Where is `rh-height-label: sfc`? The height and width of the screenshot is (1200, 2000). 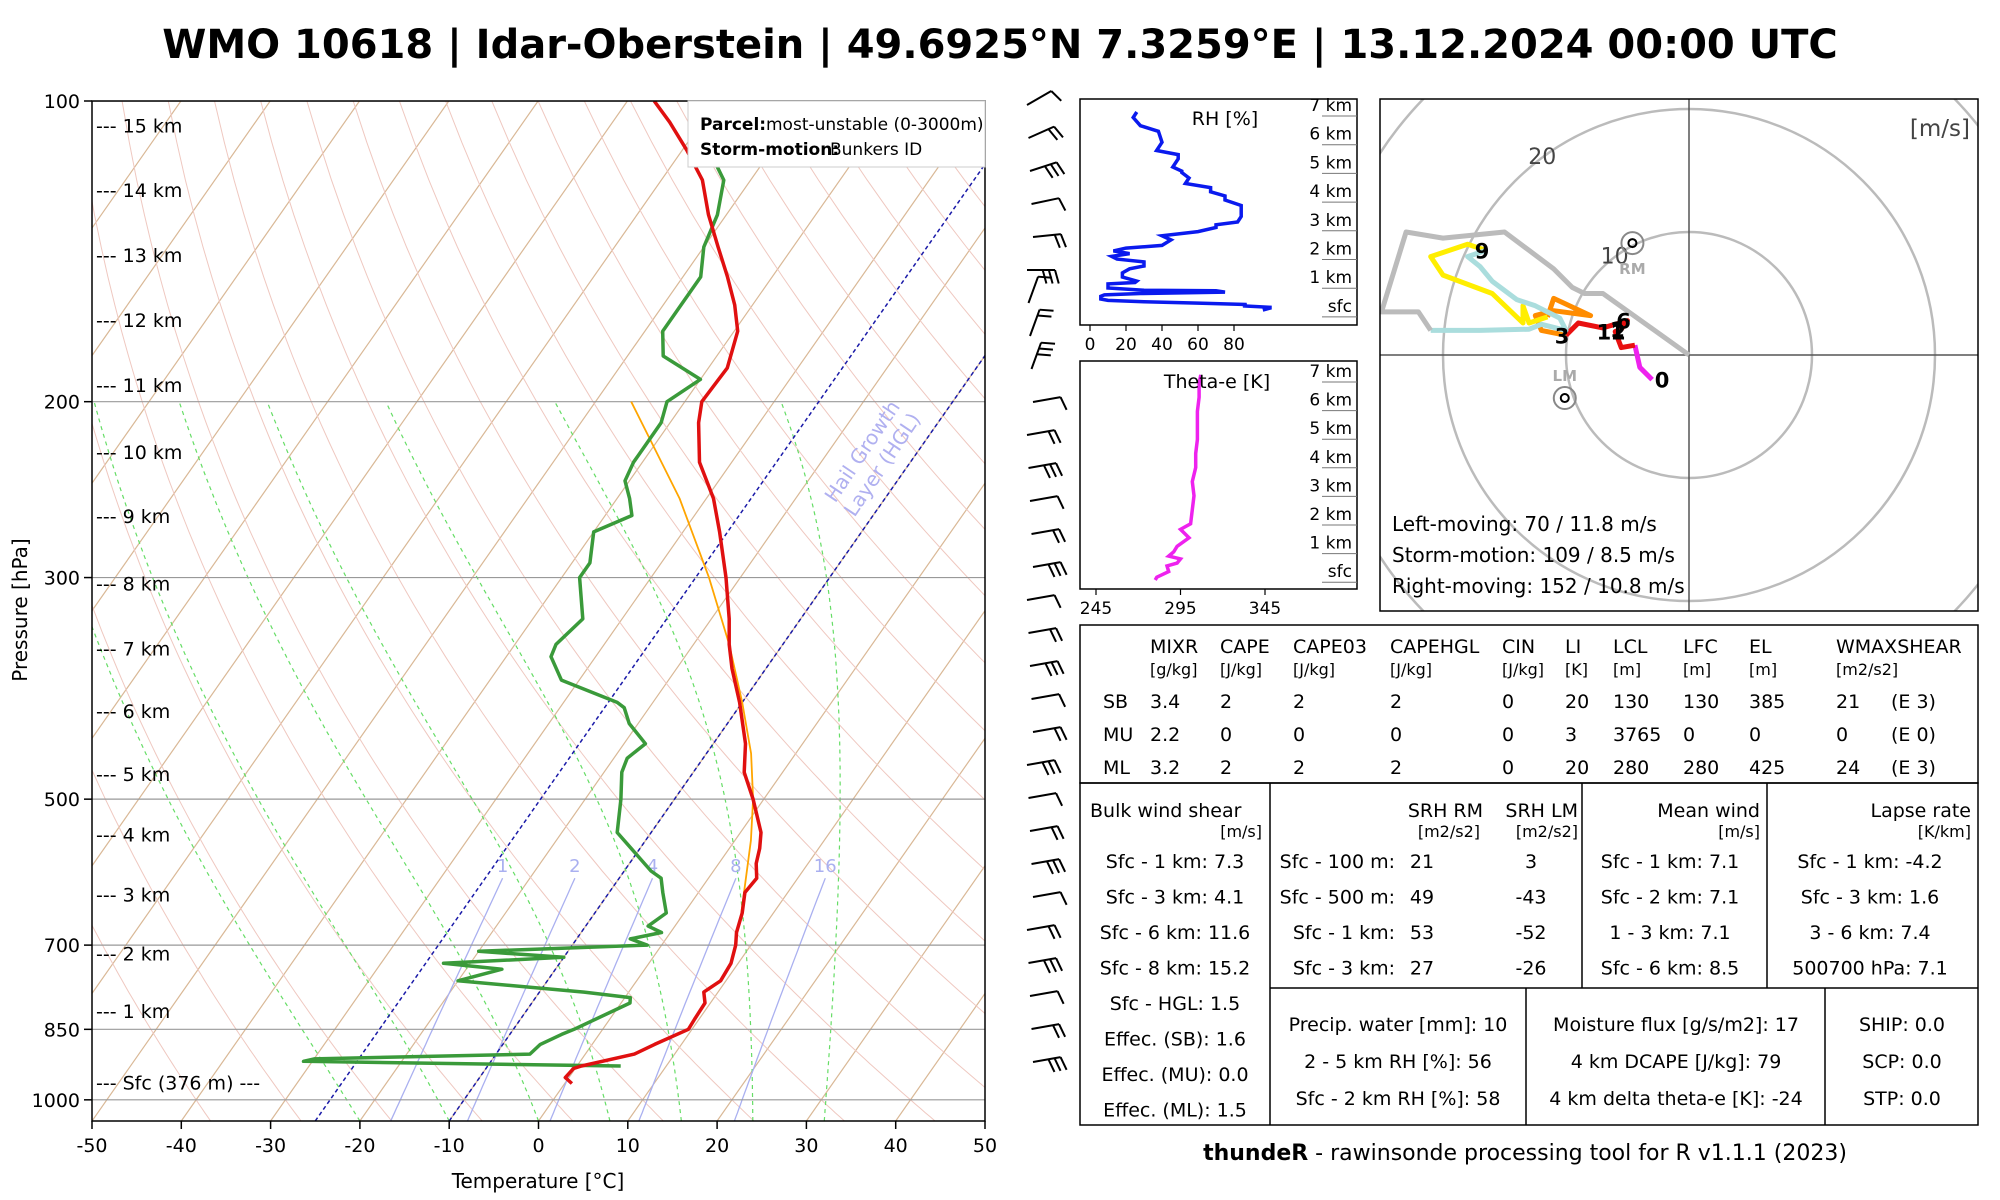
rh-height-label: sfc is located at coordinates (1340, 307).